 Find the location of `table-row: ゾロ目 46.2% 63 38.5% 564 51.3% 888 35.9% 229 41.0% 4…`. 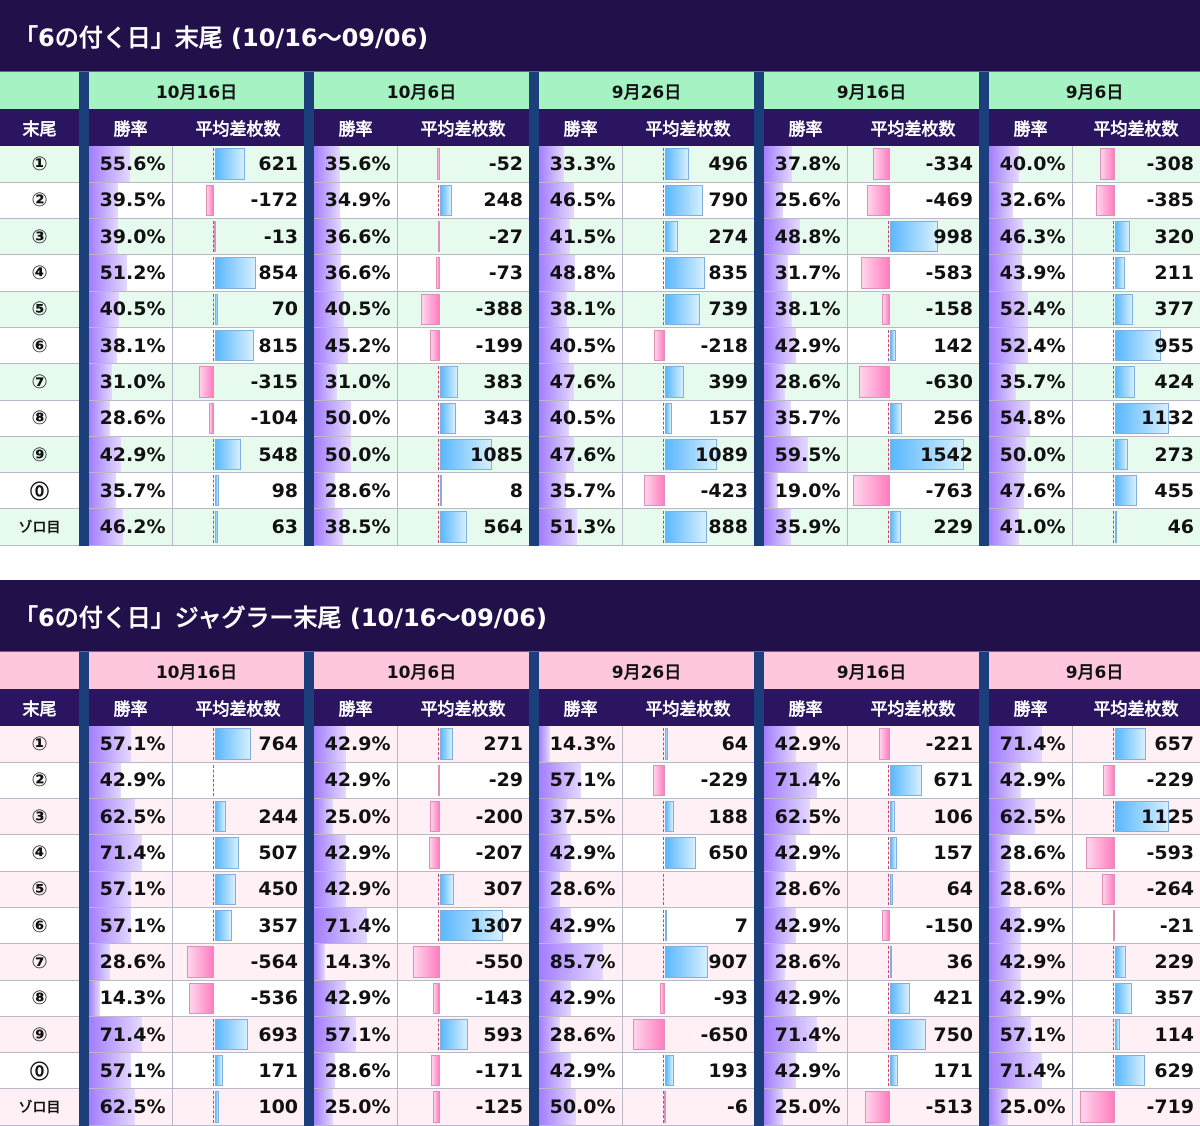

table-row: ゾロ目 46.2% 63 38.5% 564 51.3% 888 35.9% 229 41.0% 4… is located at coordinates (600, 527).